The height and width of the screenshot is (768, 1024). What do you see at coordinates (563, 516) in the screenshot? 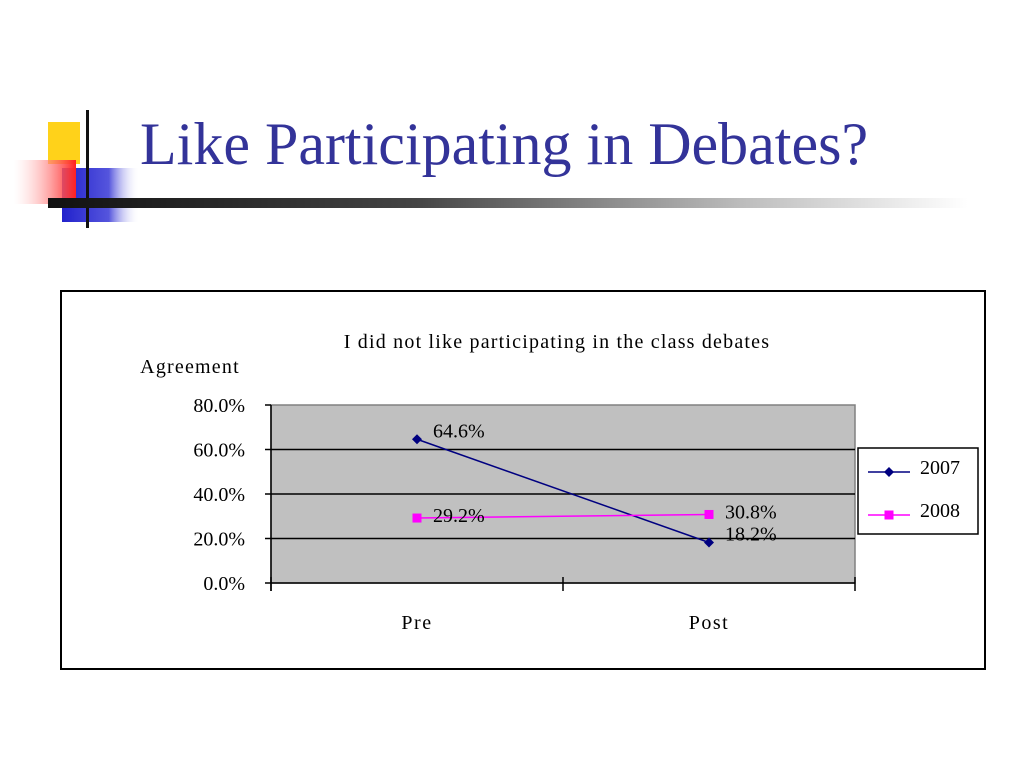
I see `series-line-2008` at bounding box center [563, 516].